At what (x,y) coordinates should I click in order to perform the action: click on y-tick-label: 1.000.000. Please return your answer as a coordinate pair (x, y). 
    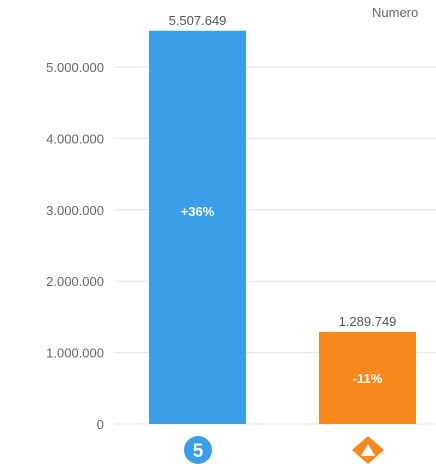
    Looking at the image, I should click on (75, 353).